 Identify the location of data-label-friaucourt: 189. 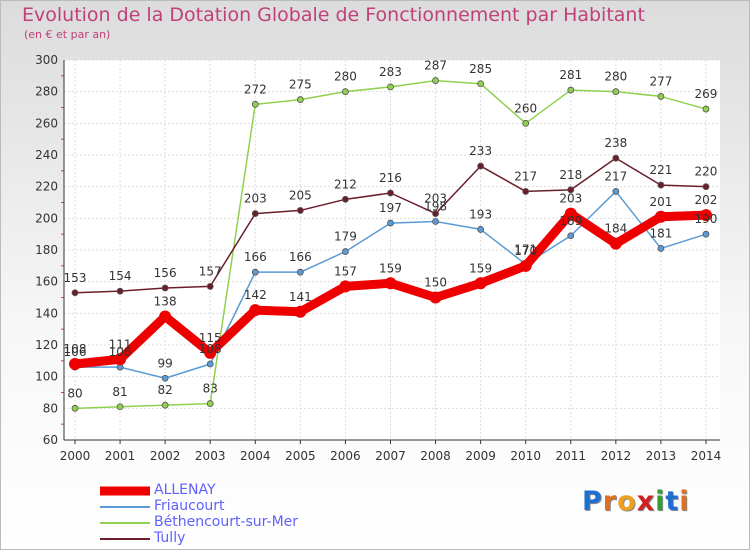
(570, 221).